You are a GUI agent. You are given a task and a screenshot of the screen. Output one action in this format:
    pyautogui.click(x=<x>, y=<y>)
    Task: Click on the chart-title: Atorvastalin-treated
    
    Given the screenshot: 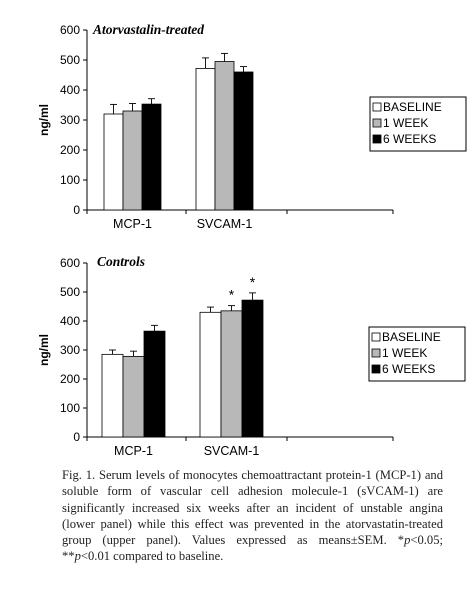 What is the action you would take?
    pyautogui.click(x=148, y=29)
    